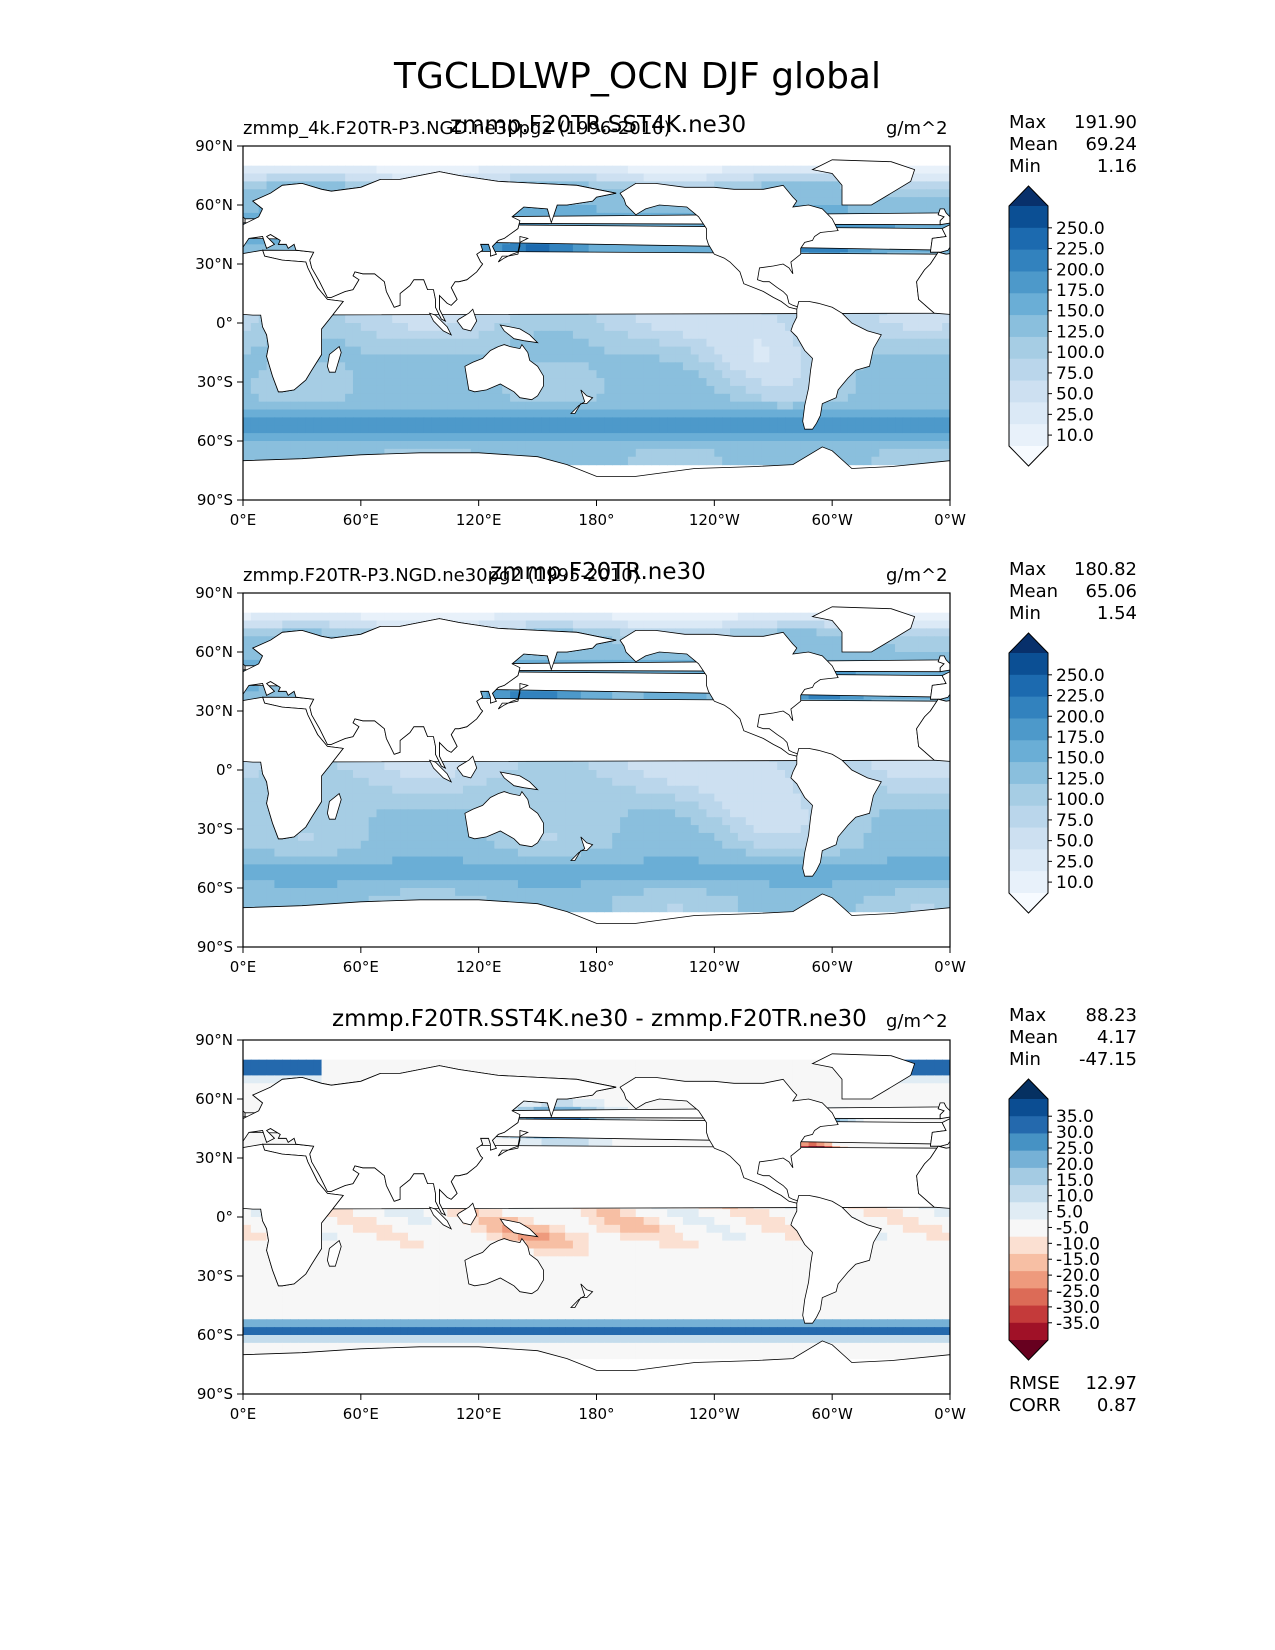 Image resolution: width=1275 pixels, height=1650 pixels. I want to click on coastline-sumatra, so click(440, 324).